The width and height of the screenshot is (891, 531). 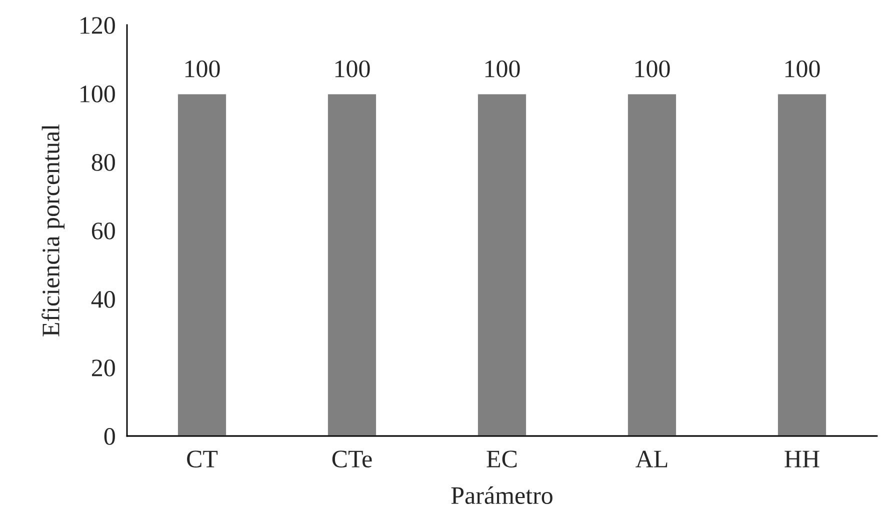 What do you see at coordinates (802, 459) in the screenshot?
I see `x-tick-label: HH` at bounding box center [802, 459].